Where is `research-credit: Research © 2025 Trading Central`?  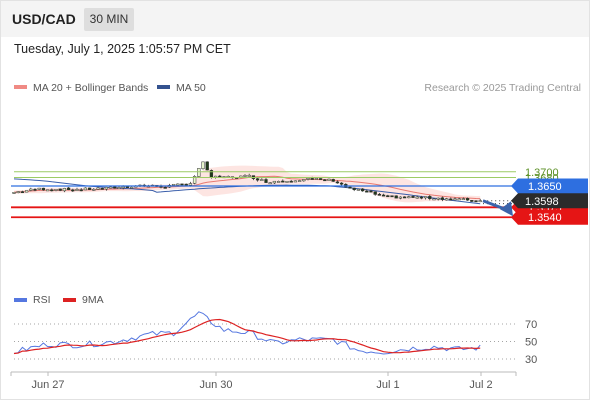
research-credit: Research © 2025 Trading Central is located at coordinates (502, 88).